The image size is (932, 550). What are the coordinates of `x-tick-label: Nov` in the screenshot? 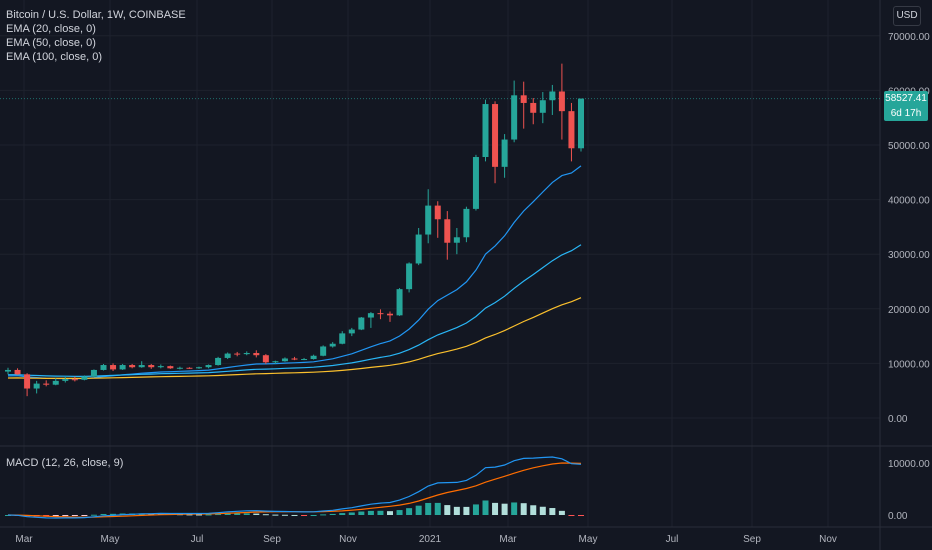 It's located at (348, 539).